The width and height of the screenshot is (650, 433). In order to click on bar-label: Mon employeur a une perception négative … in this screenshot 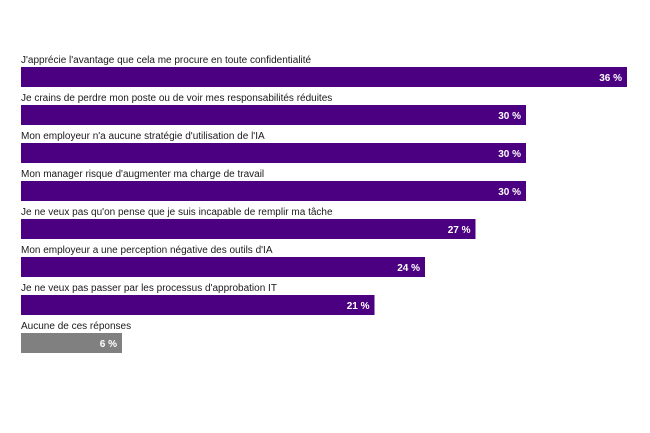, I will do `click(147, 250)`.